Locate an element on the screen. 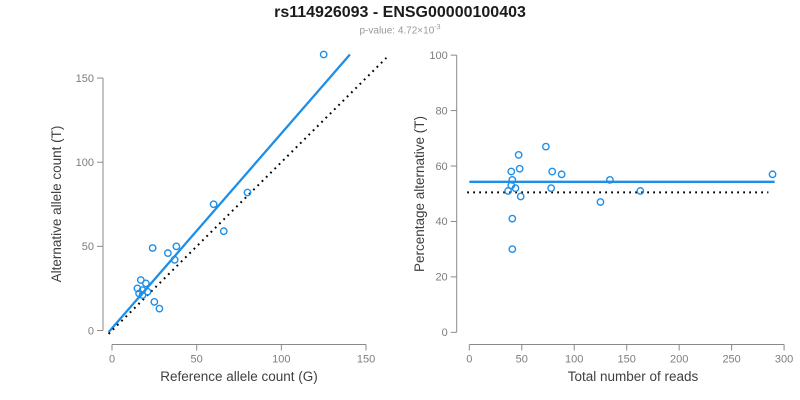 The image size is (800, 400). pvalue-base: 4.72×10 is located at coordinates (416, 31).